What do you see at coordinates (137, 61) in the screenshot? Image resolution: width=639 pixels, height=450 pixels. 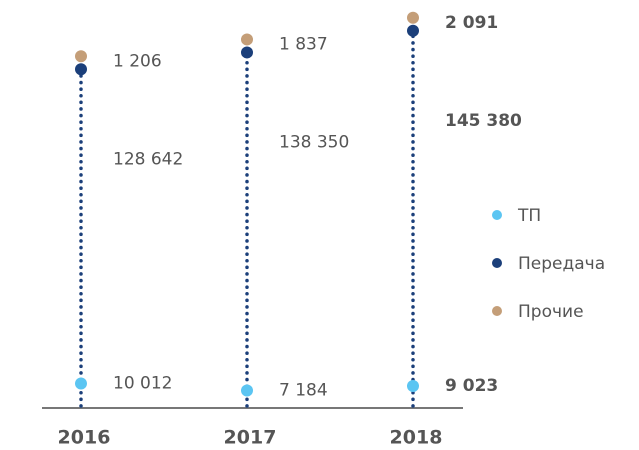 I see `value-label: 1 206` at bounding box center [137, 61].